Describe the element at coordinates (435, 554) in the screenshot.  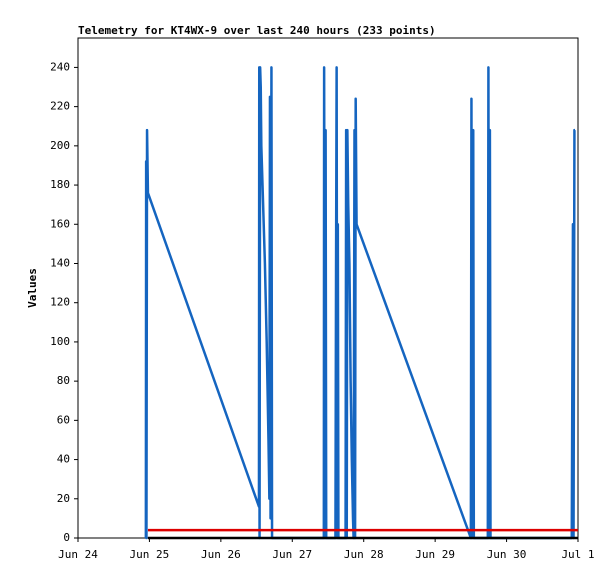
I see `x-tick-label: Jun 29` at that location.